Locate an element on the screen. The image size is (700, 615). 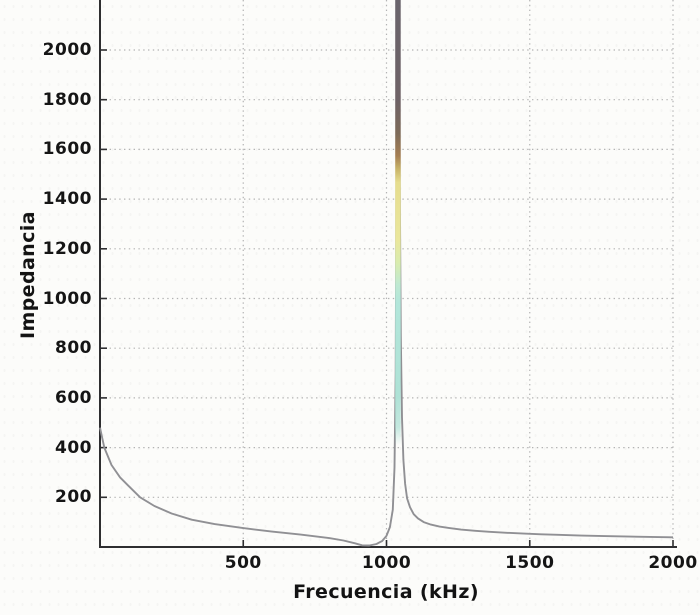
x-tick-label: 1000 is located at coordinates (386, 563).